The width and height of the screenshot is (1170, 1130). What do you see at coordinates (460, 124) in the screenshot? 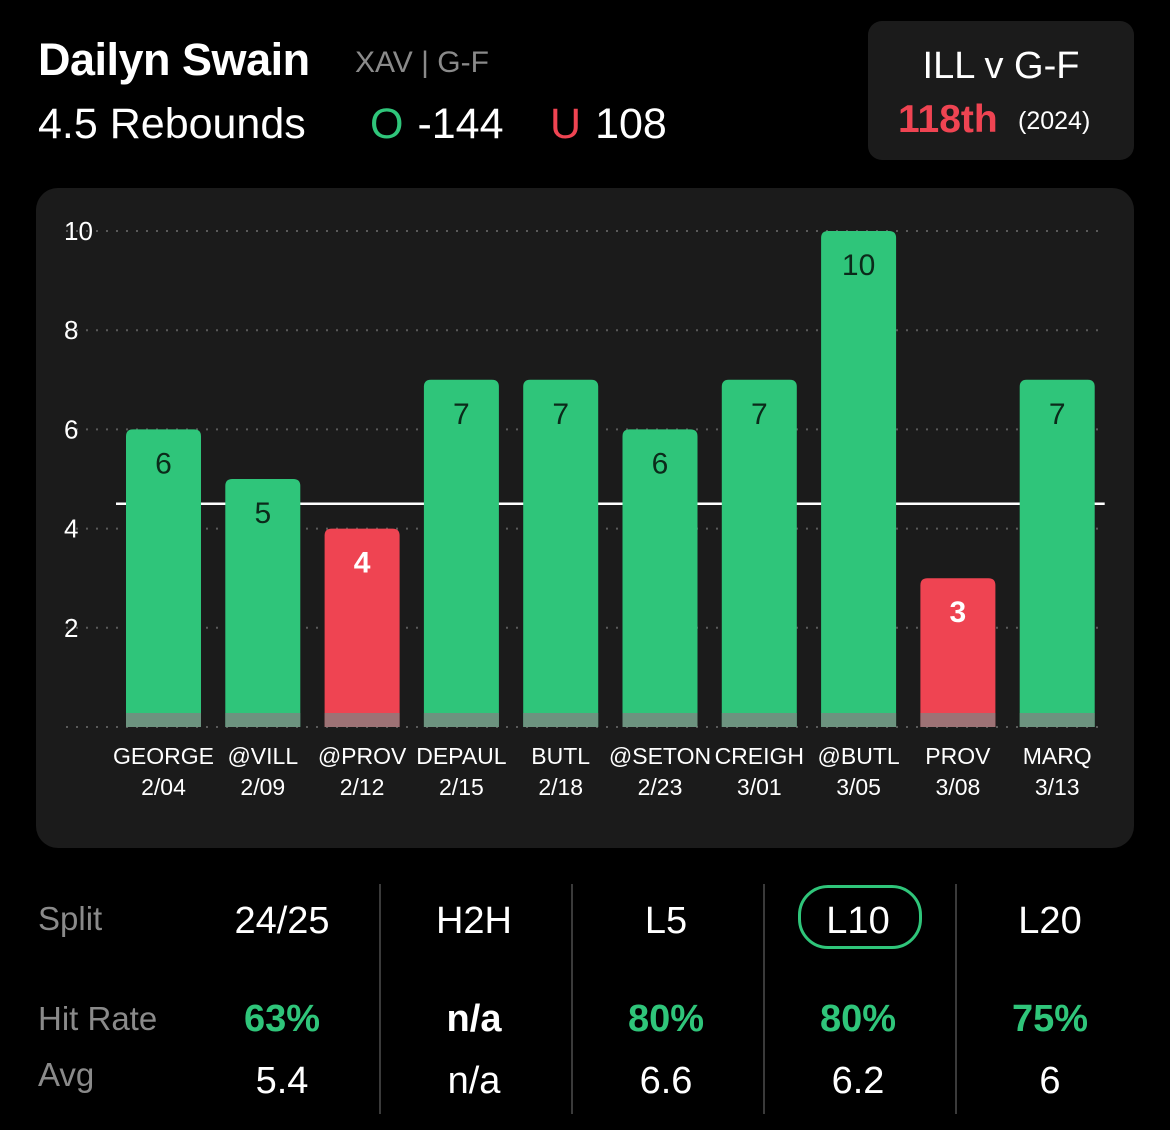
I see `over-odds: -144` at bounding box center [460, 124].